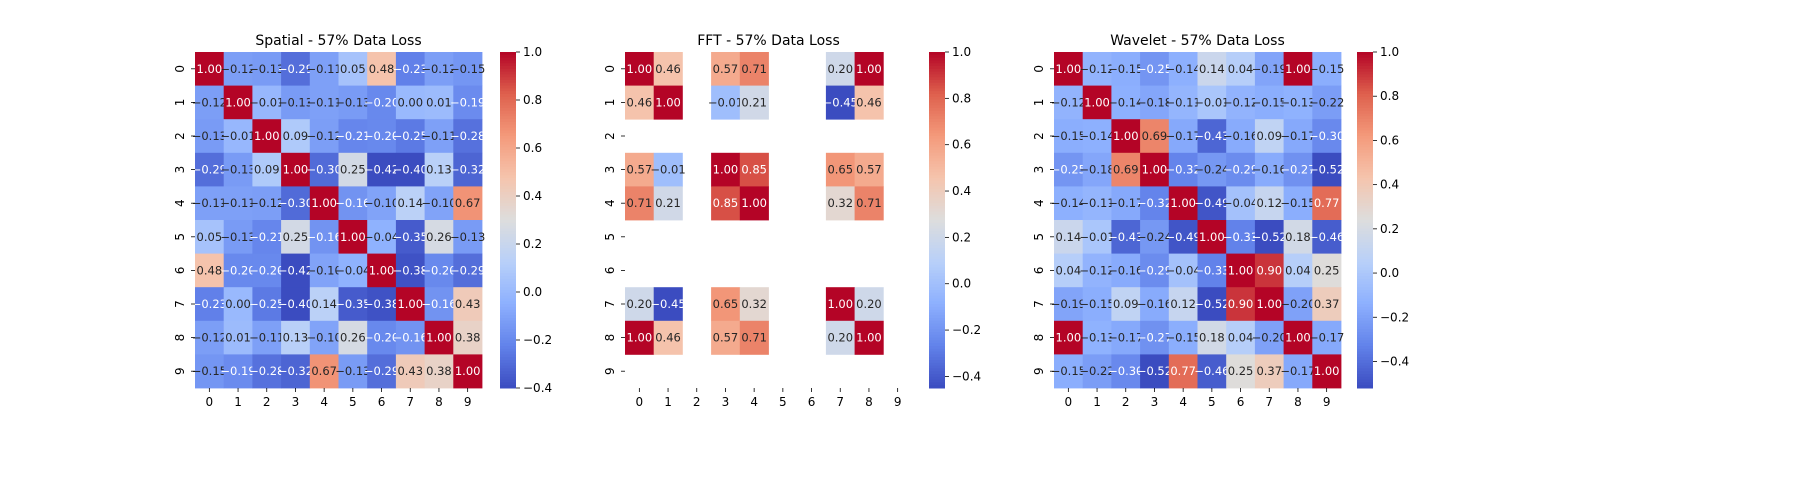 This screenshot has height=500, width=1800. Describe the element at coordinates (1212, 69) in the screenshot. I see `cell-value-label: 0.14` at that location.